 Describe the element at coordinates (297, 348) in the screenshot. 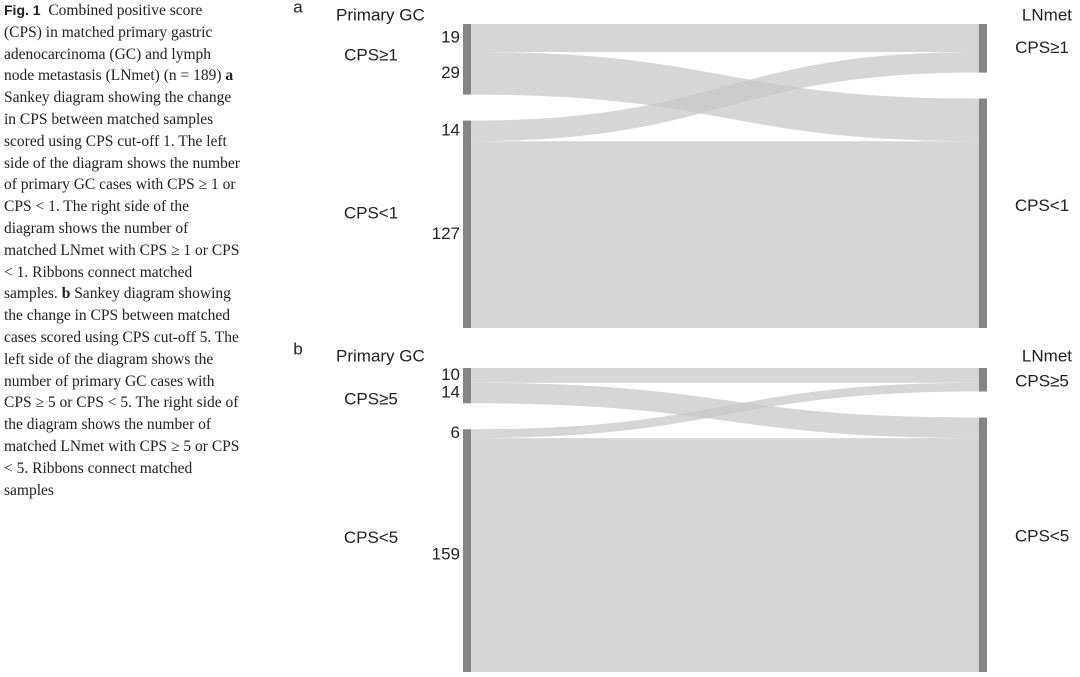

I see `panel-label: b` at that location.